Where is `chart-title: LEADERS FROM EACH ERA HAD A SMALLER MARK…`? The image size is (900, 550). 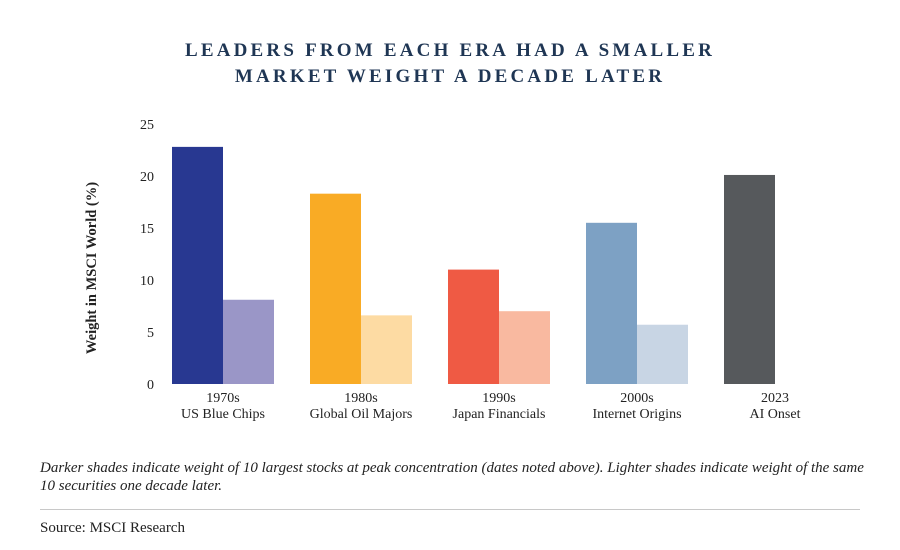
chart-title: LEADERS FROM EACH ERA HAD A SMALLER MARK… is located at coordinates (450, 64).